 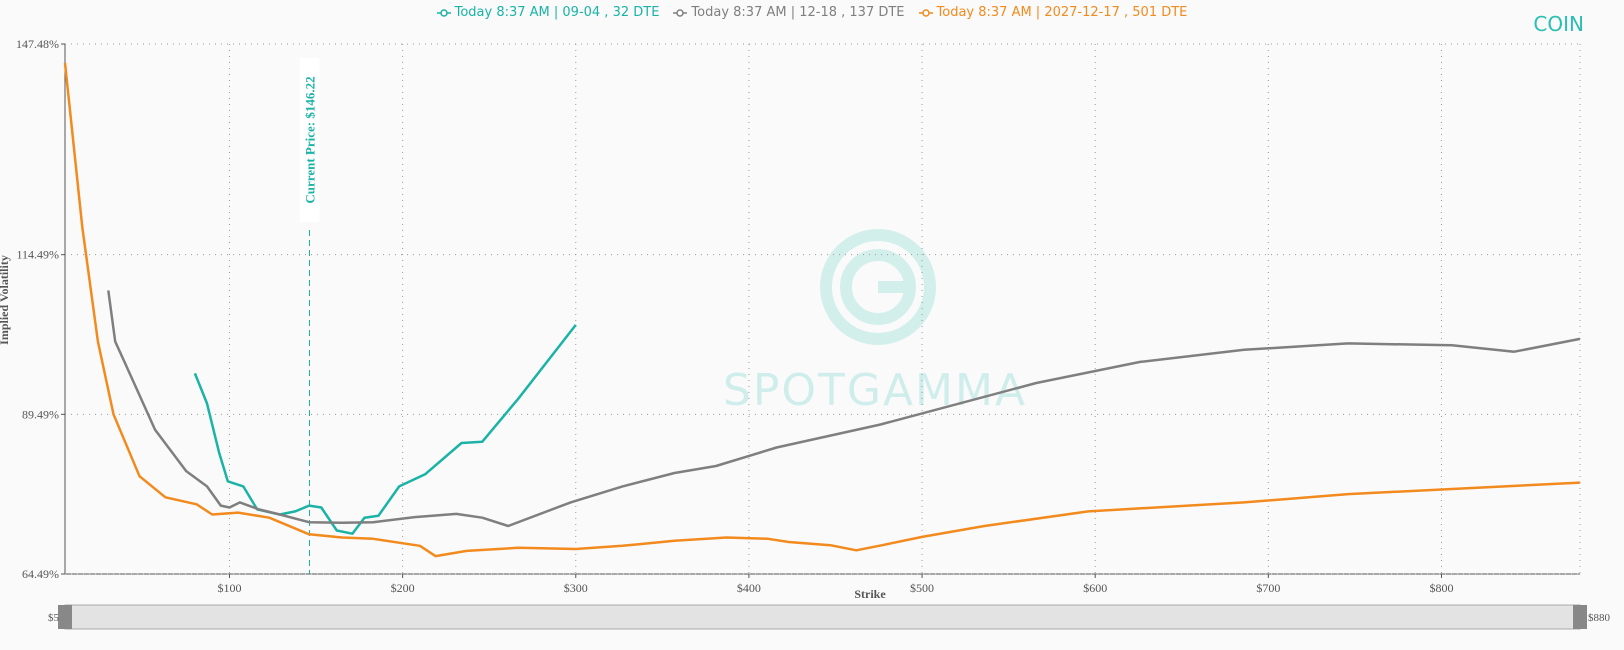 What do you see at coordinates (385, 429) in the screenshot?
I see `series-line` at bounding box center [385, 429].